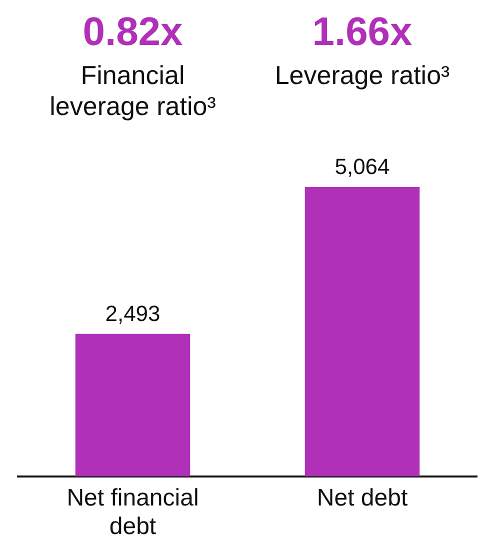  I want to click on data-label: 5,064, so click(362, 167).